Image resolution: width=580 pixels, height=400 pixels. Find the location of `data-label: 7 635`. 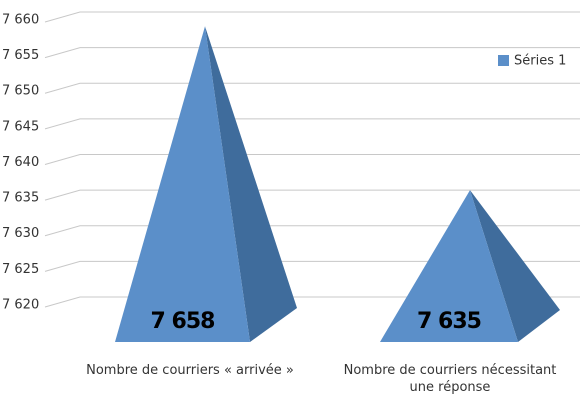

data-label: 7 635 is located at coordinates (449, 321).